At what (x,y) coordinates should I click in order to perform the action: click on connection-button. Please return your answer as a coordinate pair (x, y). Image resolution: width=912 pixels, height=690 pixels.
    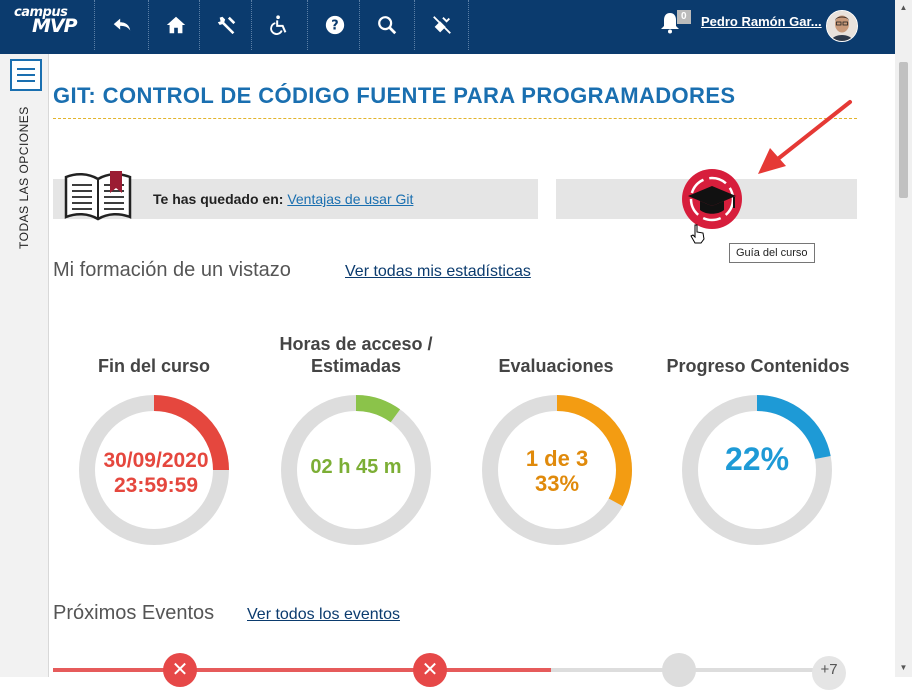
    Looking at the image, I should click on (441, 25).